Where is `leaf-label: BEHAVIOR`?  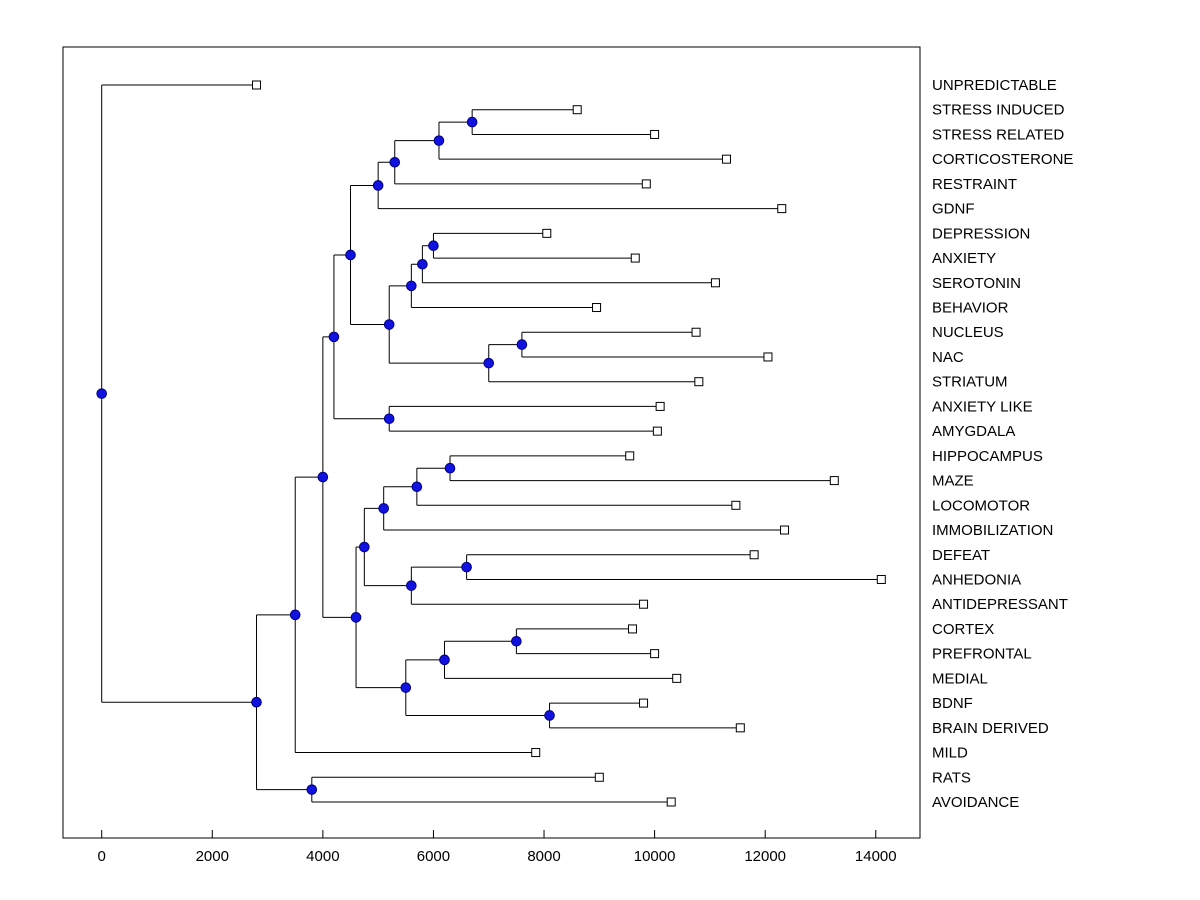 leaf-label: BEHAVIOR is located at coordinates (970, 308).